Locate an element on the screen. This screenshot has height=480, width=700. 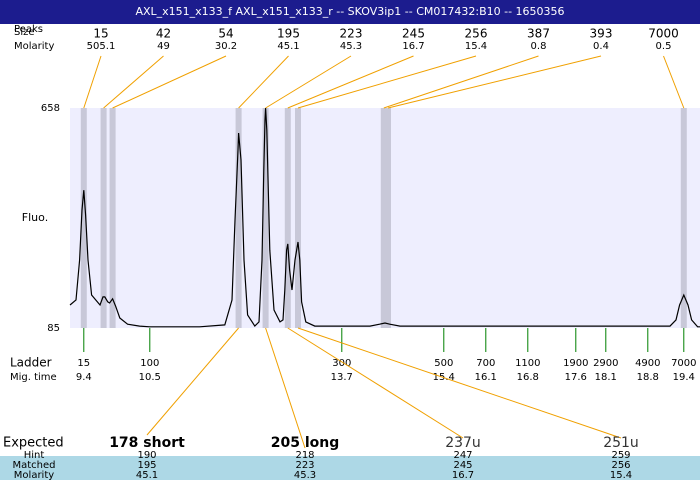
ladder-size: 500 is located at coordinates (443, 363).